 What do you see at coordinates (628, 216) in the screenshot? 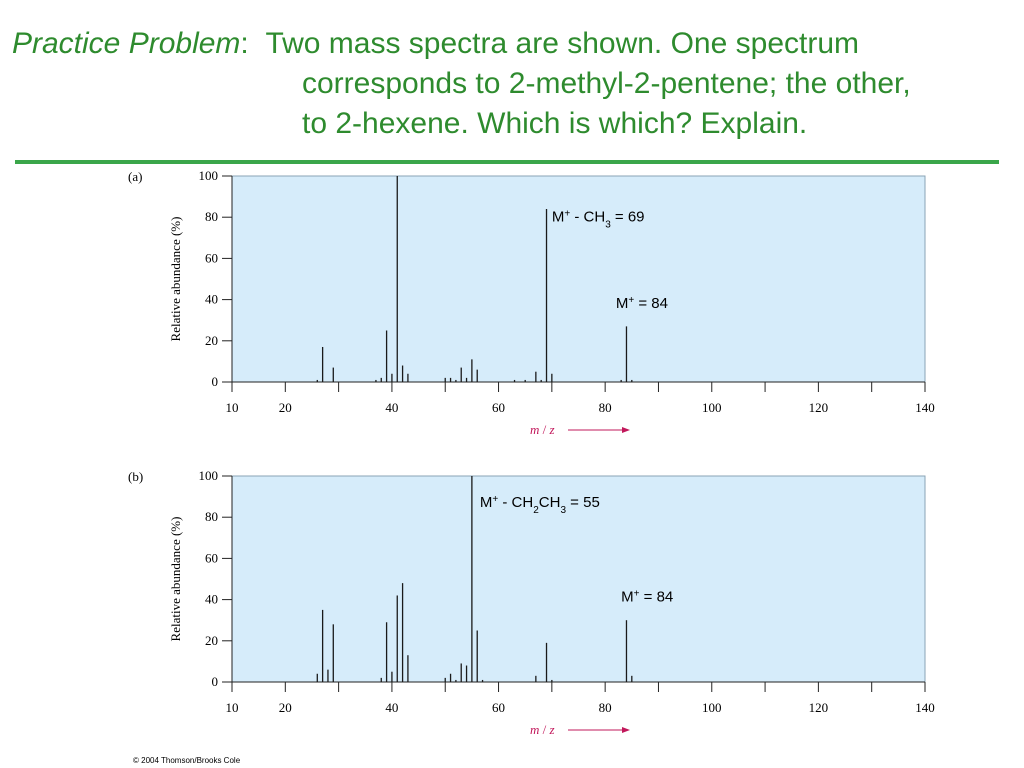
I see `annotation-part: = 69` at bounding box center [628, 216].